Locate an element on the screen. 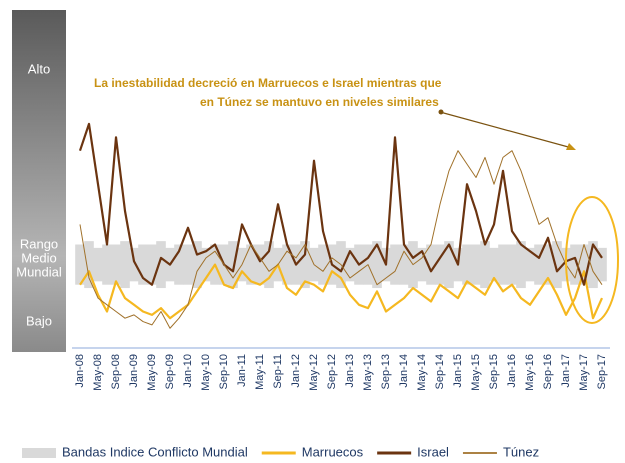 The image size is (625, 463). legend-label: Marruecos is located at coordinates (333, 451).